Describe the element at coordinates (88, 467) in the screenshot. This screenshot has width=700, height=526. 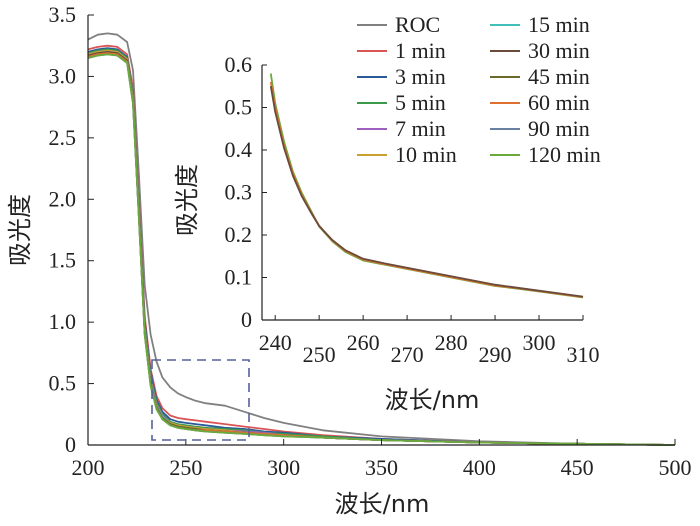
I see `main-x-tick-label: 200` at that location.